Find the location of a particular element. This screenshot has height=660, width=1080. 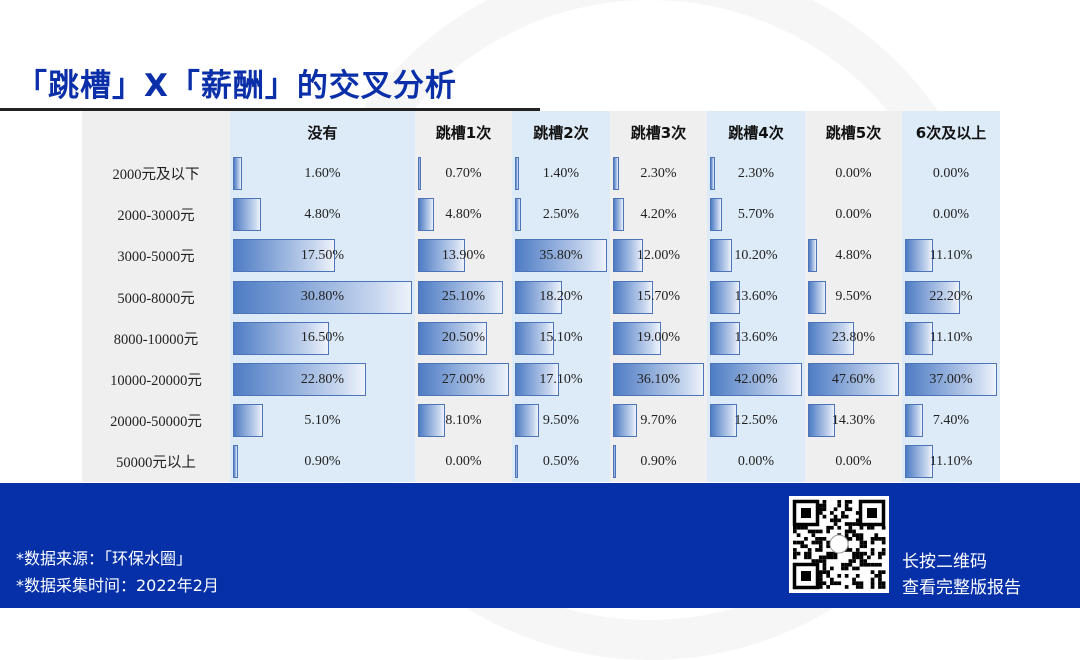

column-header: 跳槽5次 is located at coordinates (853, 132).